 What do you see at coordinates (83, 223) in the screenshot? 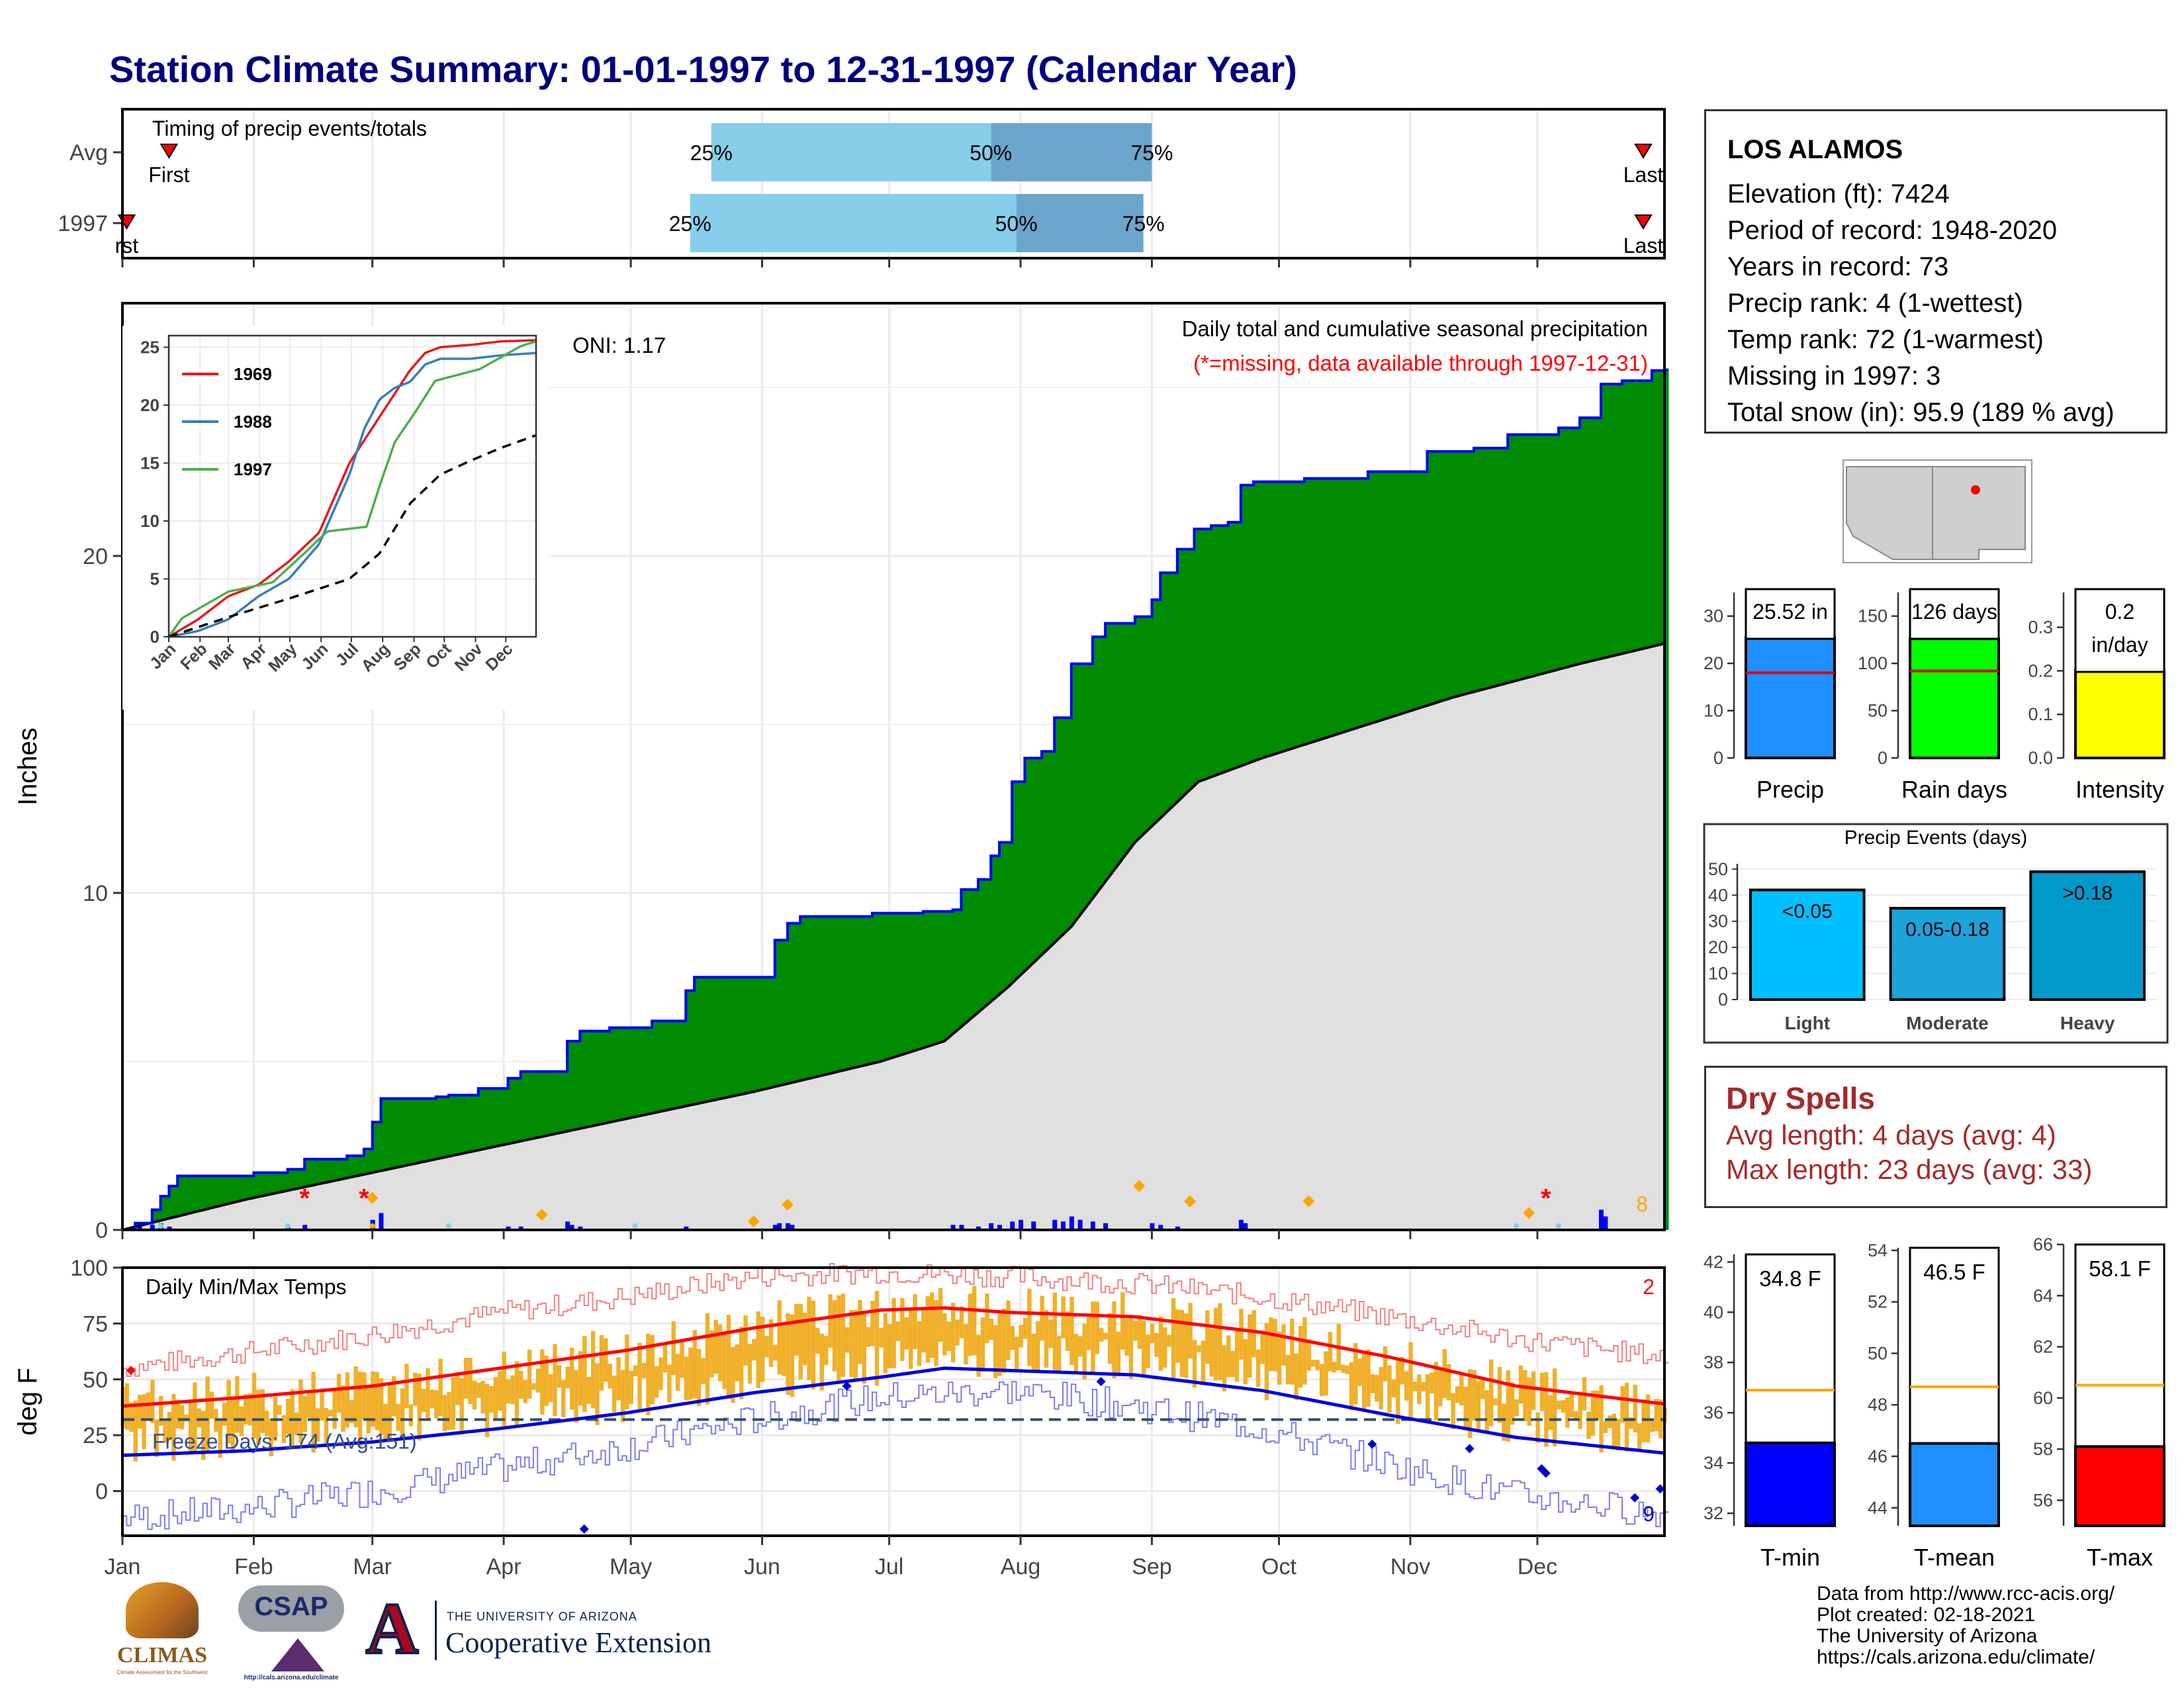
I see `timing-row-label: 1997` at bounding box center [83, 223].